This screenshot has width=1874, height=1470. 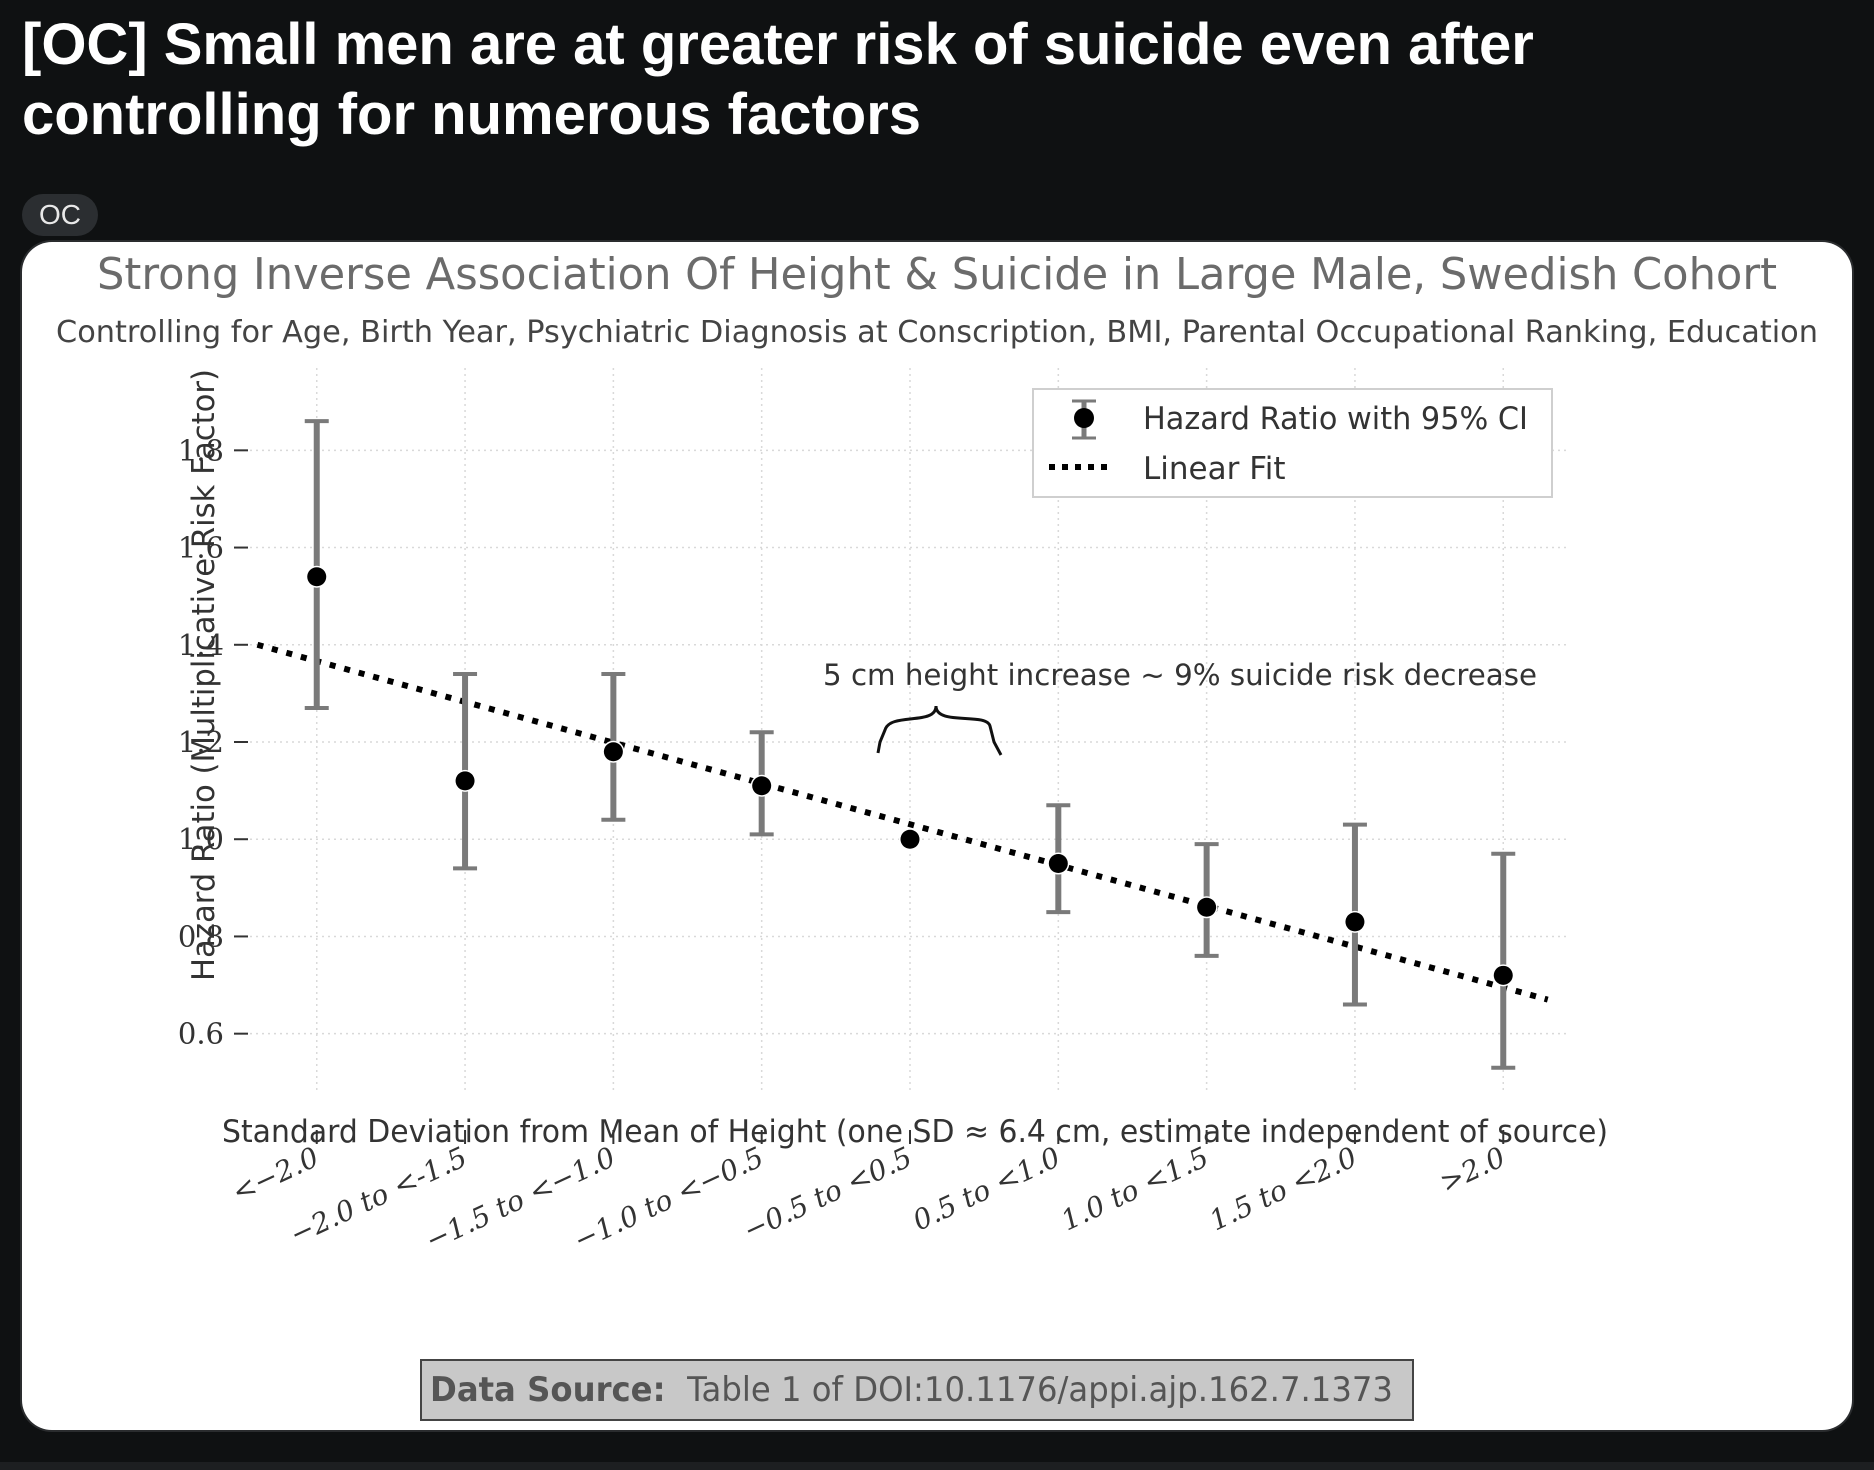 I want to click on x-tick-label: 1.5 to <2.0, so click(x=1283, y=1188).